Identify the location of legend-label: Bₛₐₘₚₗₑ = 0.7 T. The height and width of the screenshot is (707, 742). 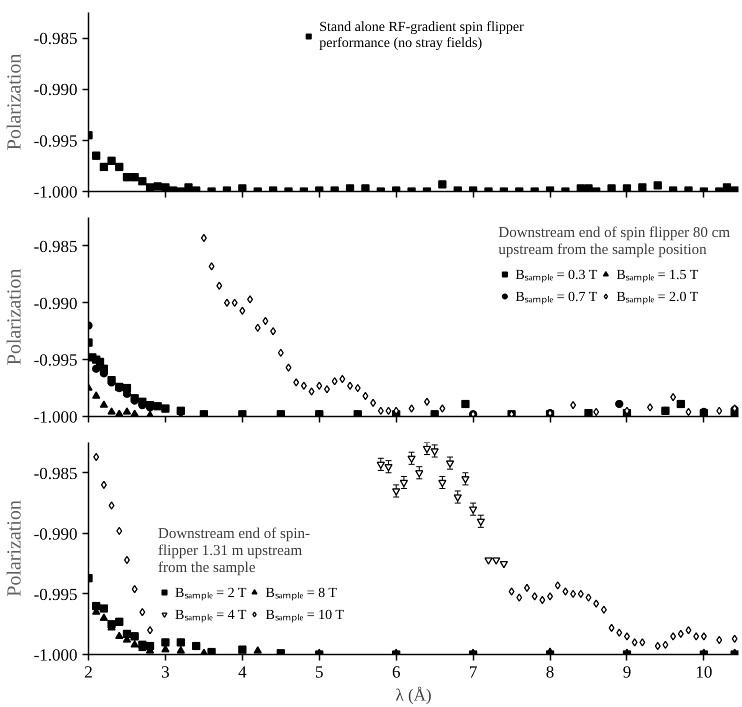
(556, 297).